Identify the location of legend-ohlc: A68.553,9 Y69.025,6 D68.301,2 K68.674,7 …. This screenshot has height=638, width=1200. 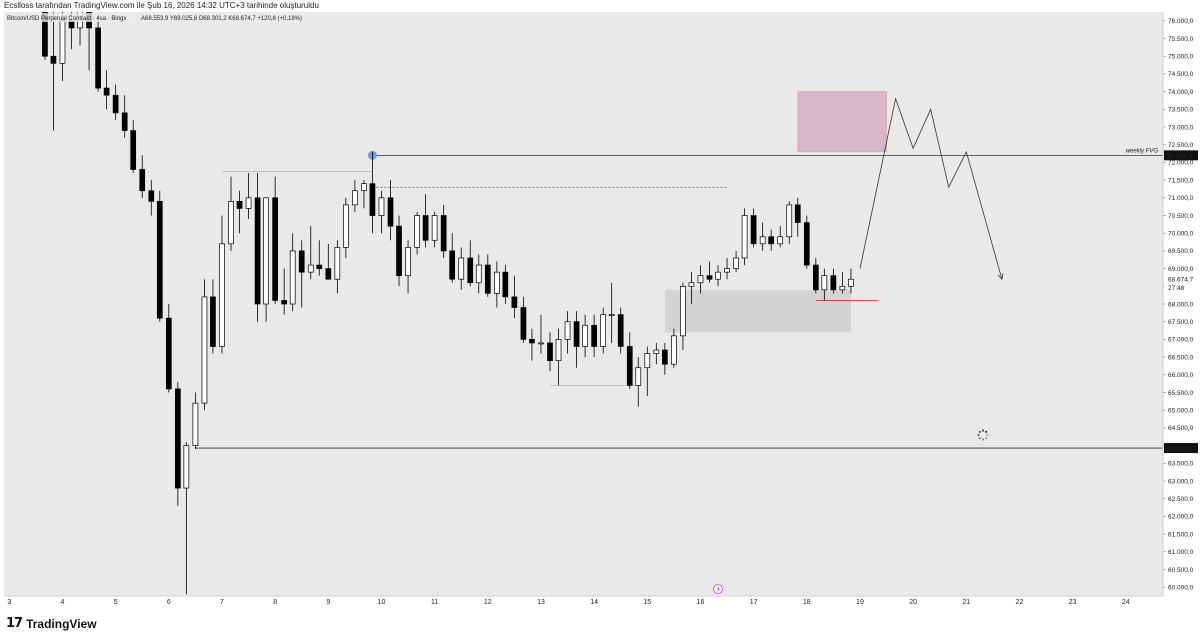
(221, 19).